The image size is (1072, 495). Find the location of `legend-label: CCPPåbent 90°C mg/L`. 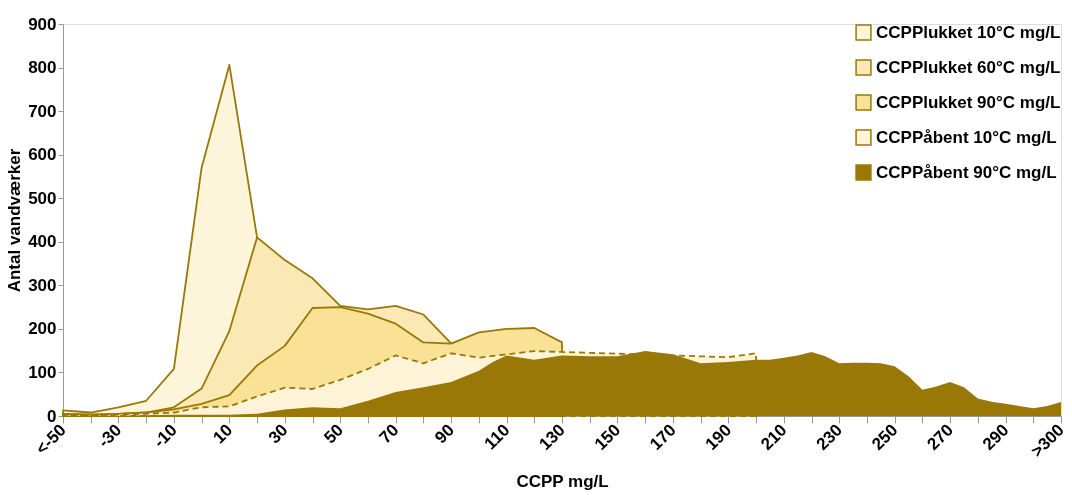

legend-label: CCPPåbent 90°C mg/L is located at coordinates (966, 172).